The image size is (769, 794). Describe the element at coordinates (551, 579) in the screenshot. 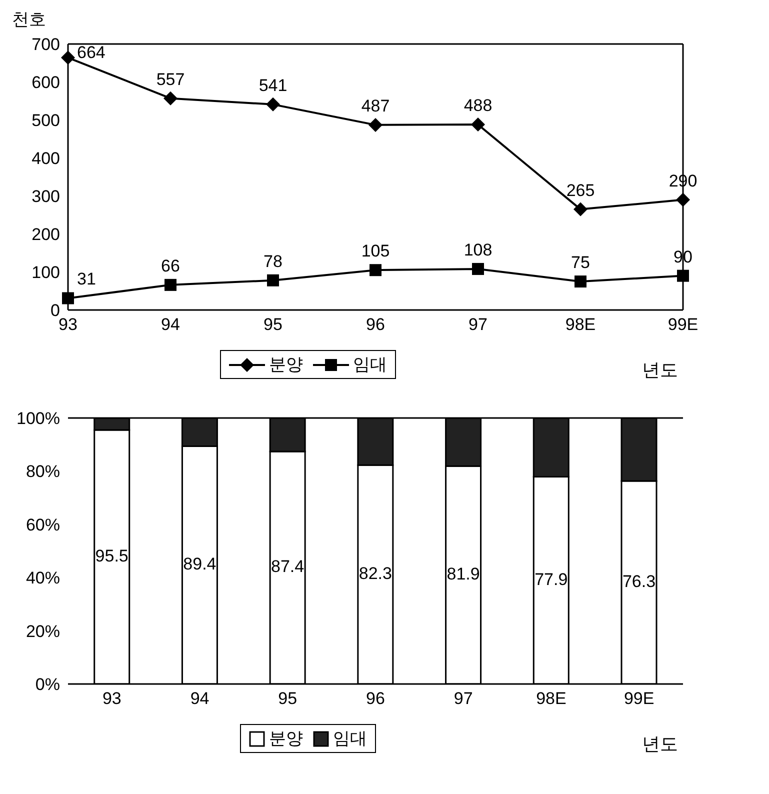

I see `data-label: 77.9` at that location.